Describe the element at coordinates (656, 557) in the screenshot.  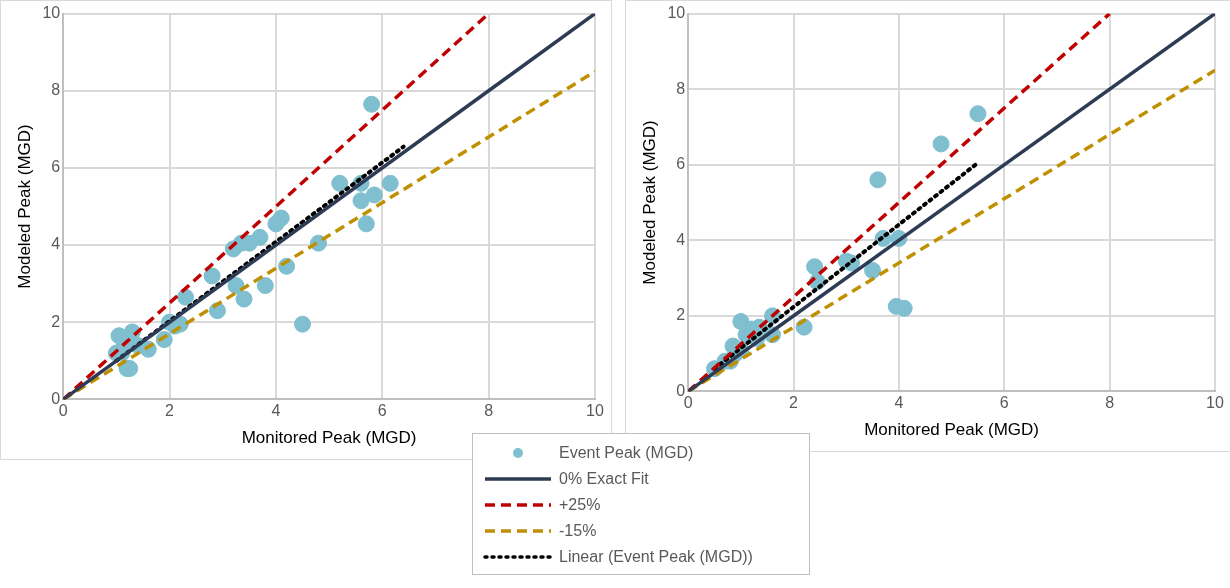
I see `legend-label: Linear (Event Peak (MGD))` at that location.